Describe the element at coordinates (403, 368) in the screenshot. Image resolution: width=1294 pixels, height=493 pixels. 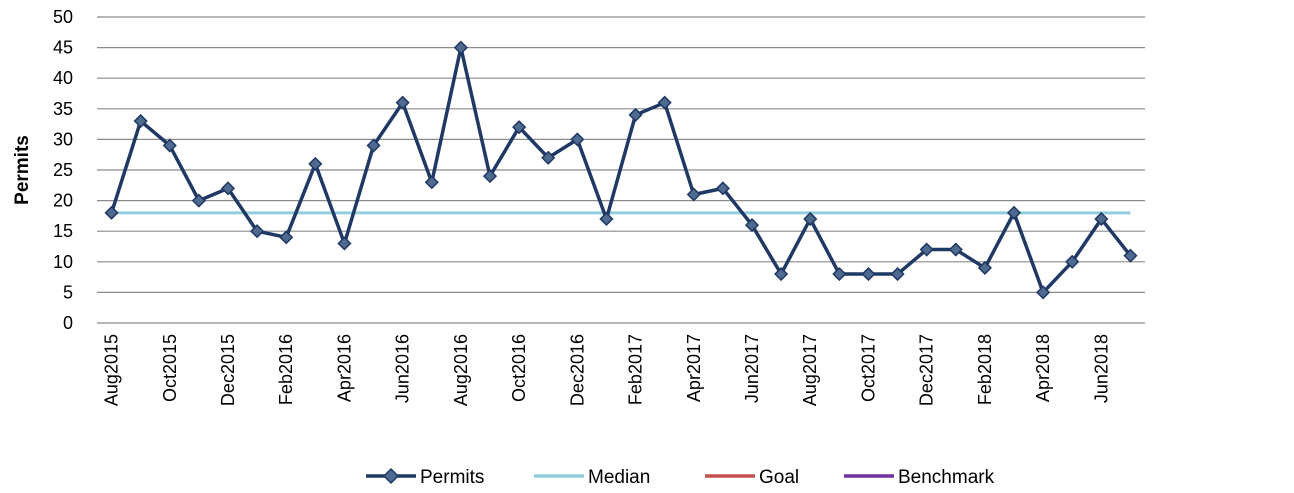
I see `x-tick-label: Jun2016` at that location.